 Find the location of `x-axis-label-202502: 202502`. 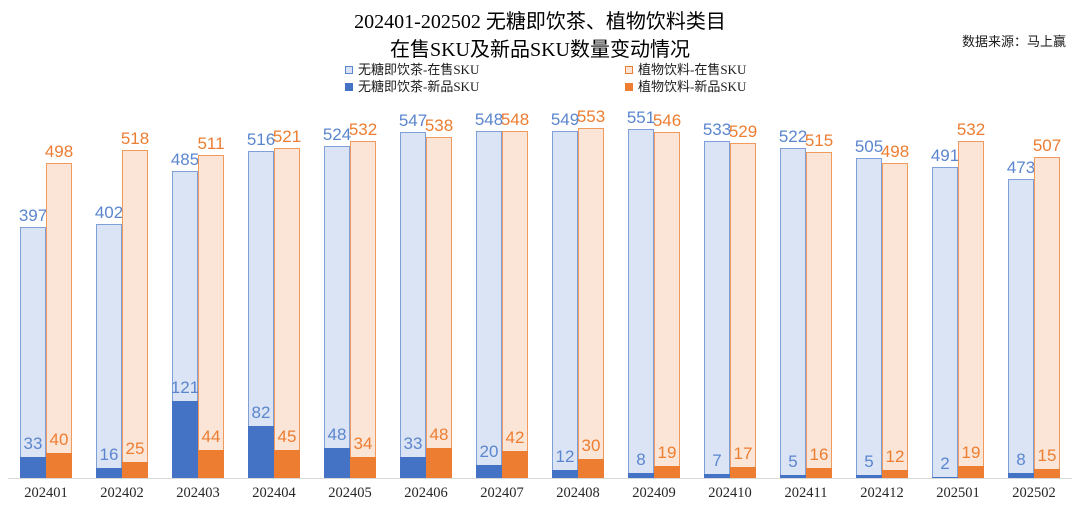

x-axis-label-202502: 202502 is located at coordinates (1034, 493).